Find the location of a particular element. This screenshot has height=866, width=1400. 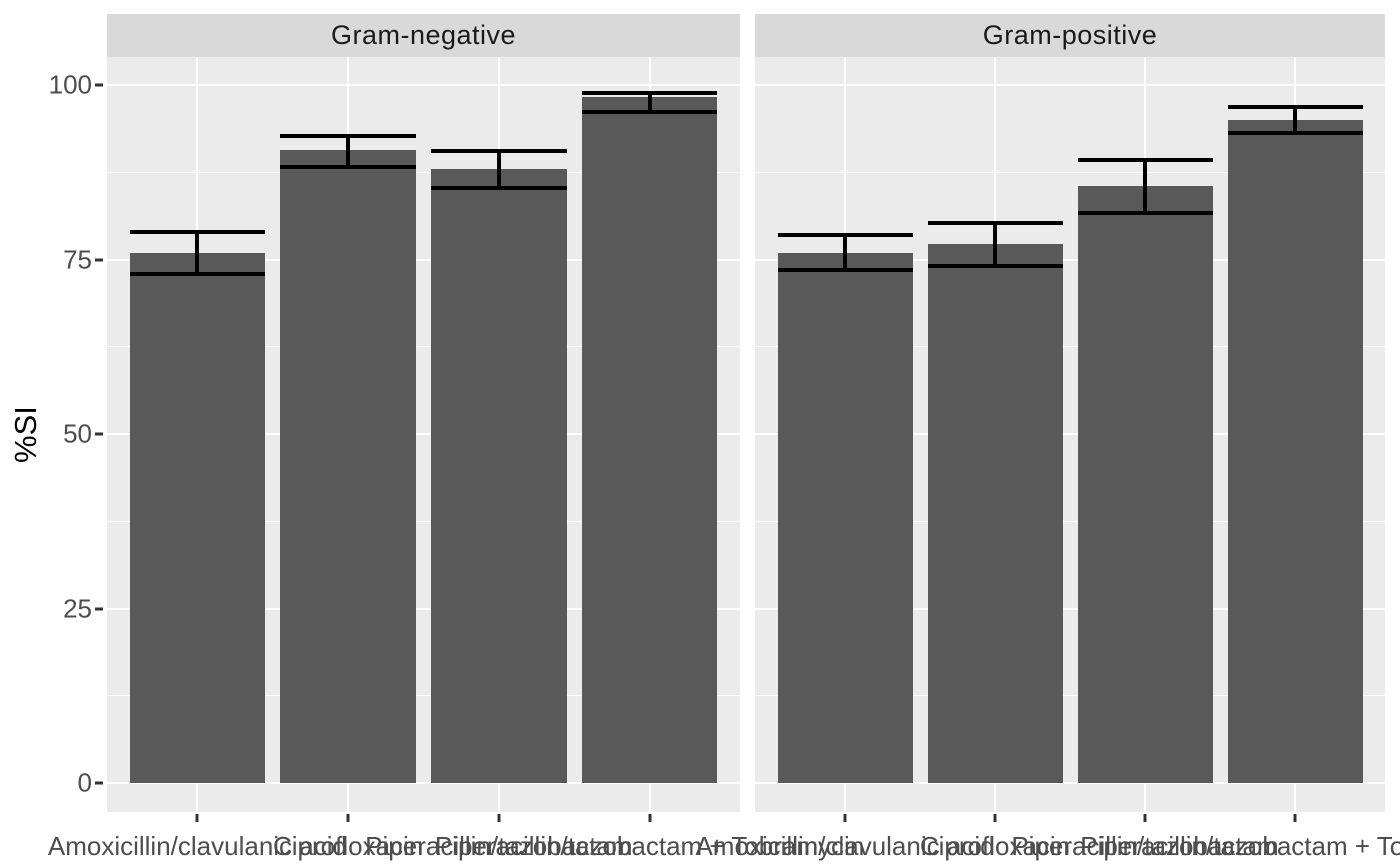

facet-strip: Gram-negative is located at coordinates (423, 35).